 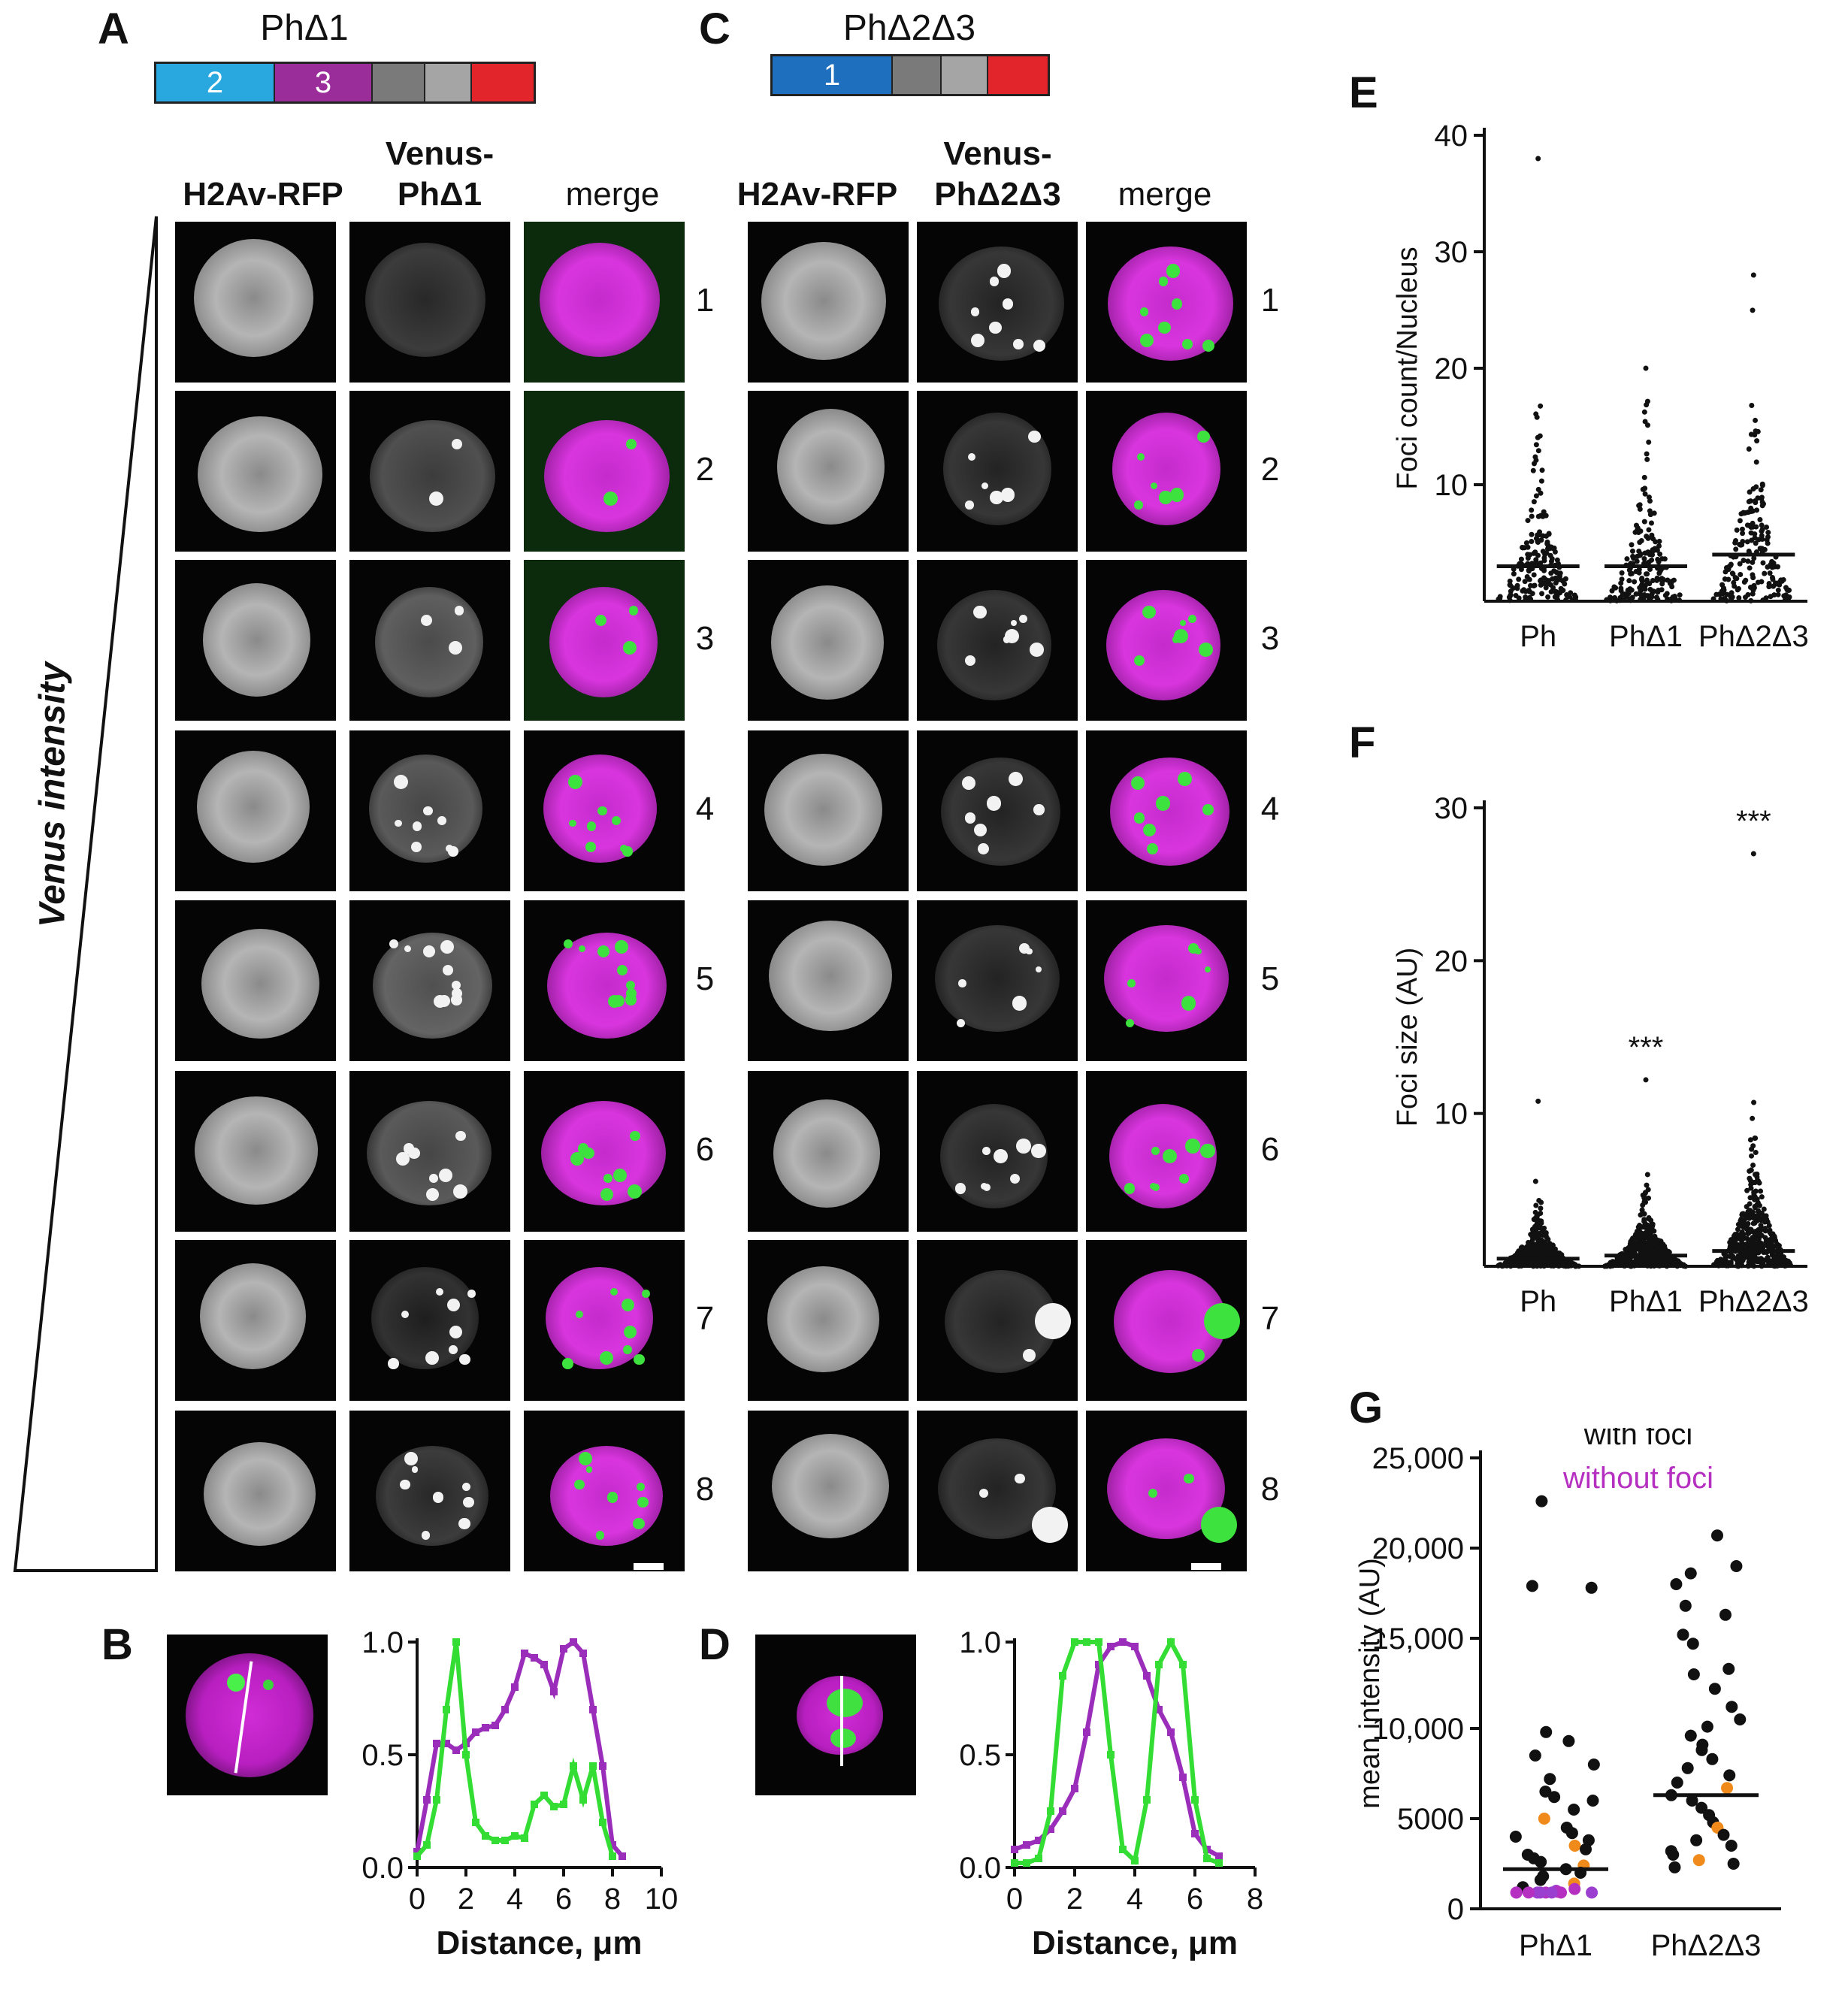 I want to click on y-tick-label: 1.0, so click(x=382, y=1643).